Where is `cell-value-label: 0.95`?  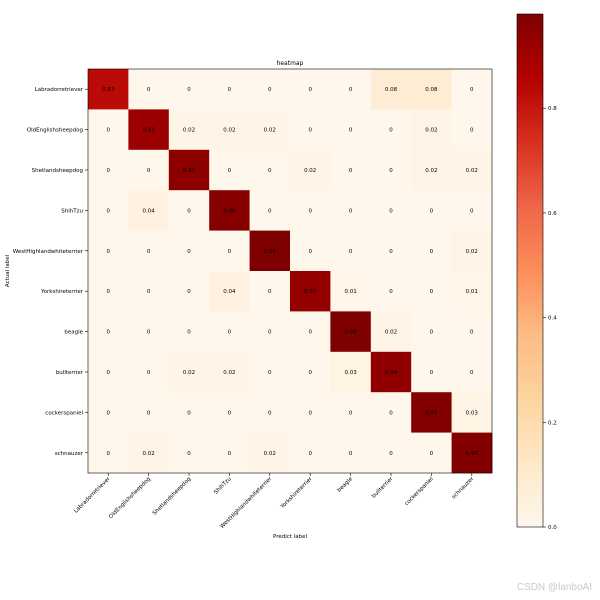 cell-value-label: 0.95 is located at coordinates (189, 171).